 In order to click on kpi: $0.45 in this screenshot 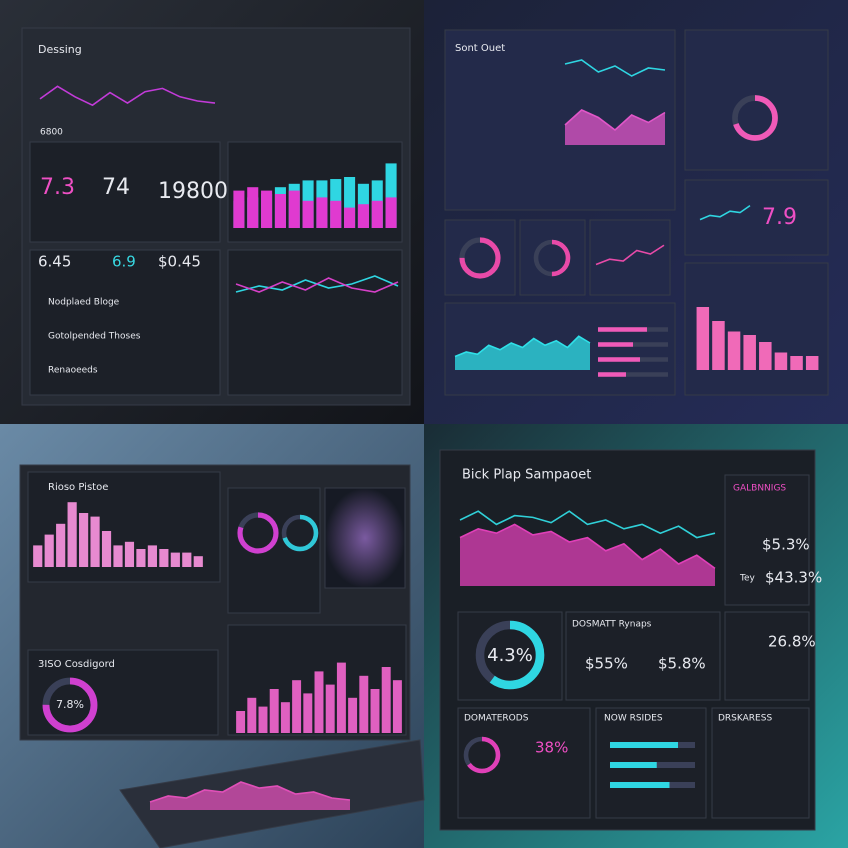, I will do `click(179, 262)`.